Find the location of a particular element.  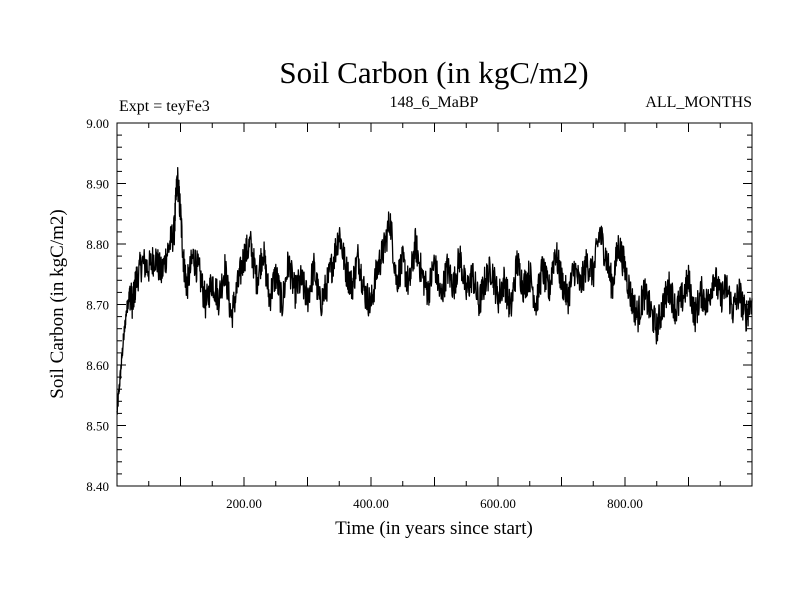

y-tick-label: 8.90 is located at coordinates (97, 184).